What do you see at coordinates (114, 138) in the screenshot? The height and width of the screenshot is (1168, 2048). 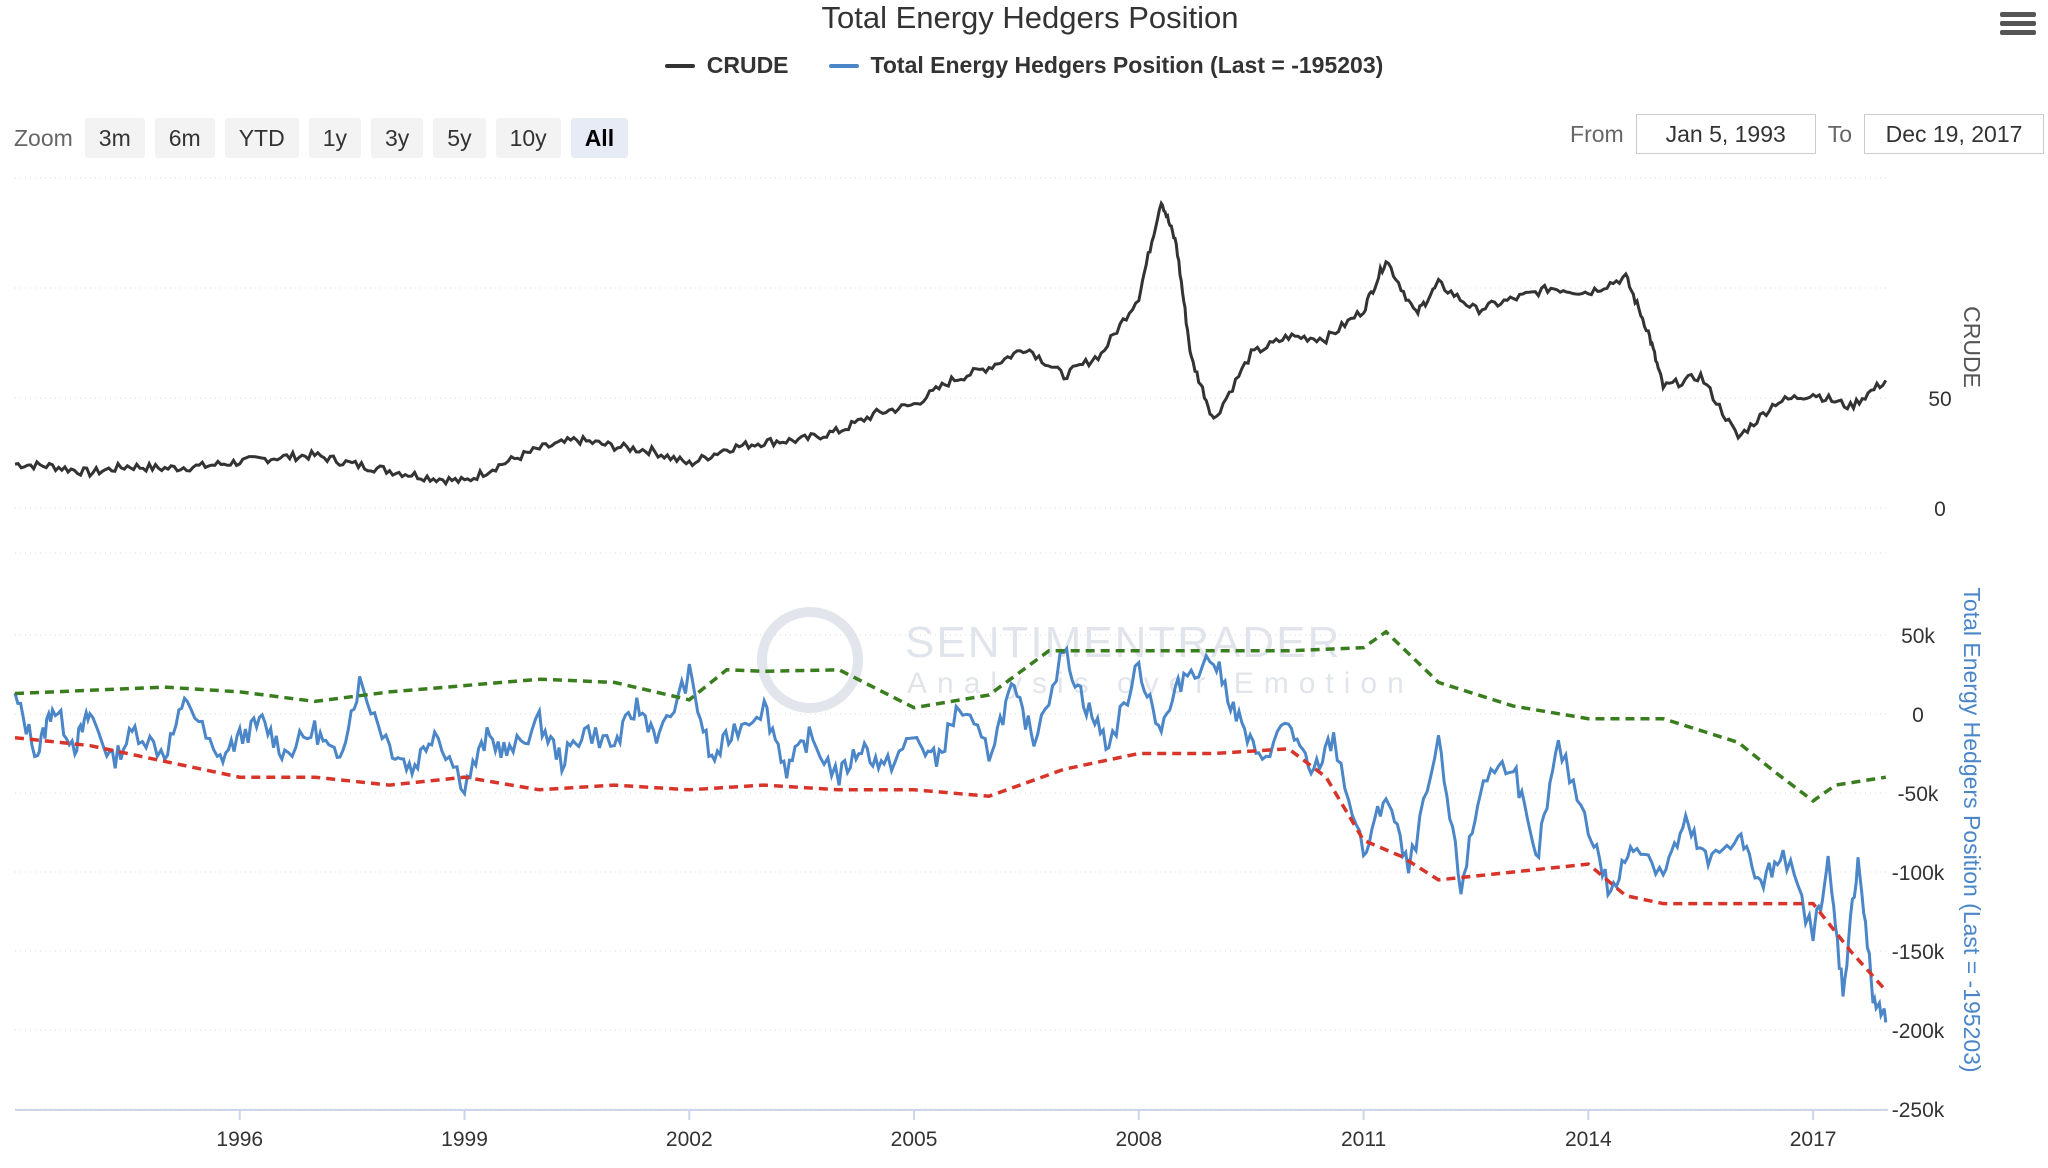 I see `zoom-3m-button: 3m` at bounding box center [114, 138].